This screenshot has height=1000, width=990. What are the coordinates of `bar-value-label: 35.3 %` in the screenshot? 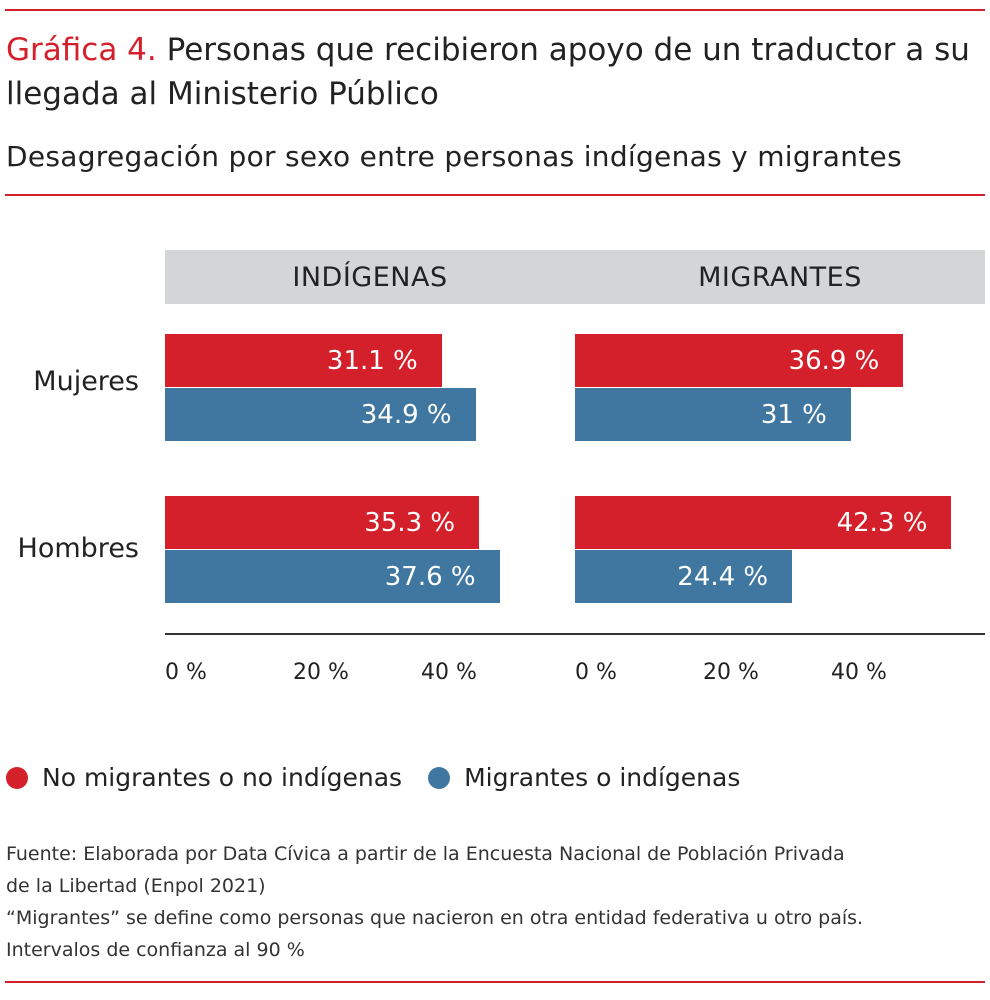 It's located at (410, 522).